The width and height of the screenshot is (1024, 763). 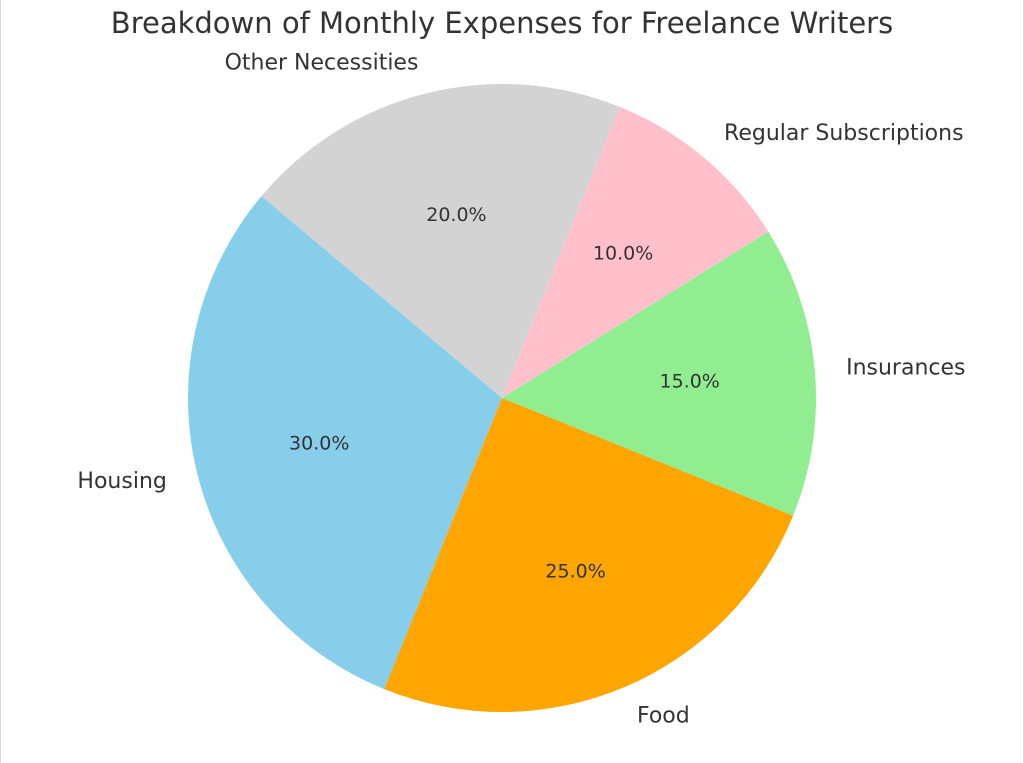 I want to click on pie-slice-insurances, so click(x=659, y=373).